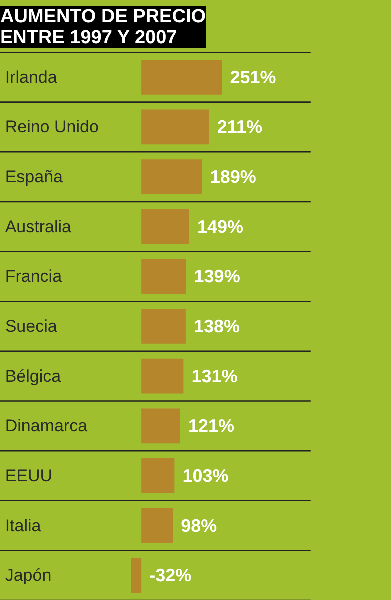 The height and width of the screenshot is (600, 391). I want to click on y-tick-label: Japón, so click(28, 576).